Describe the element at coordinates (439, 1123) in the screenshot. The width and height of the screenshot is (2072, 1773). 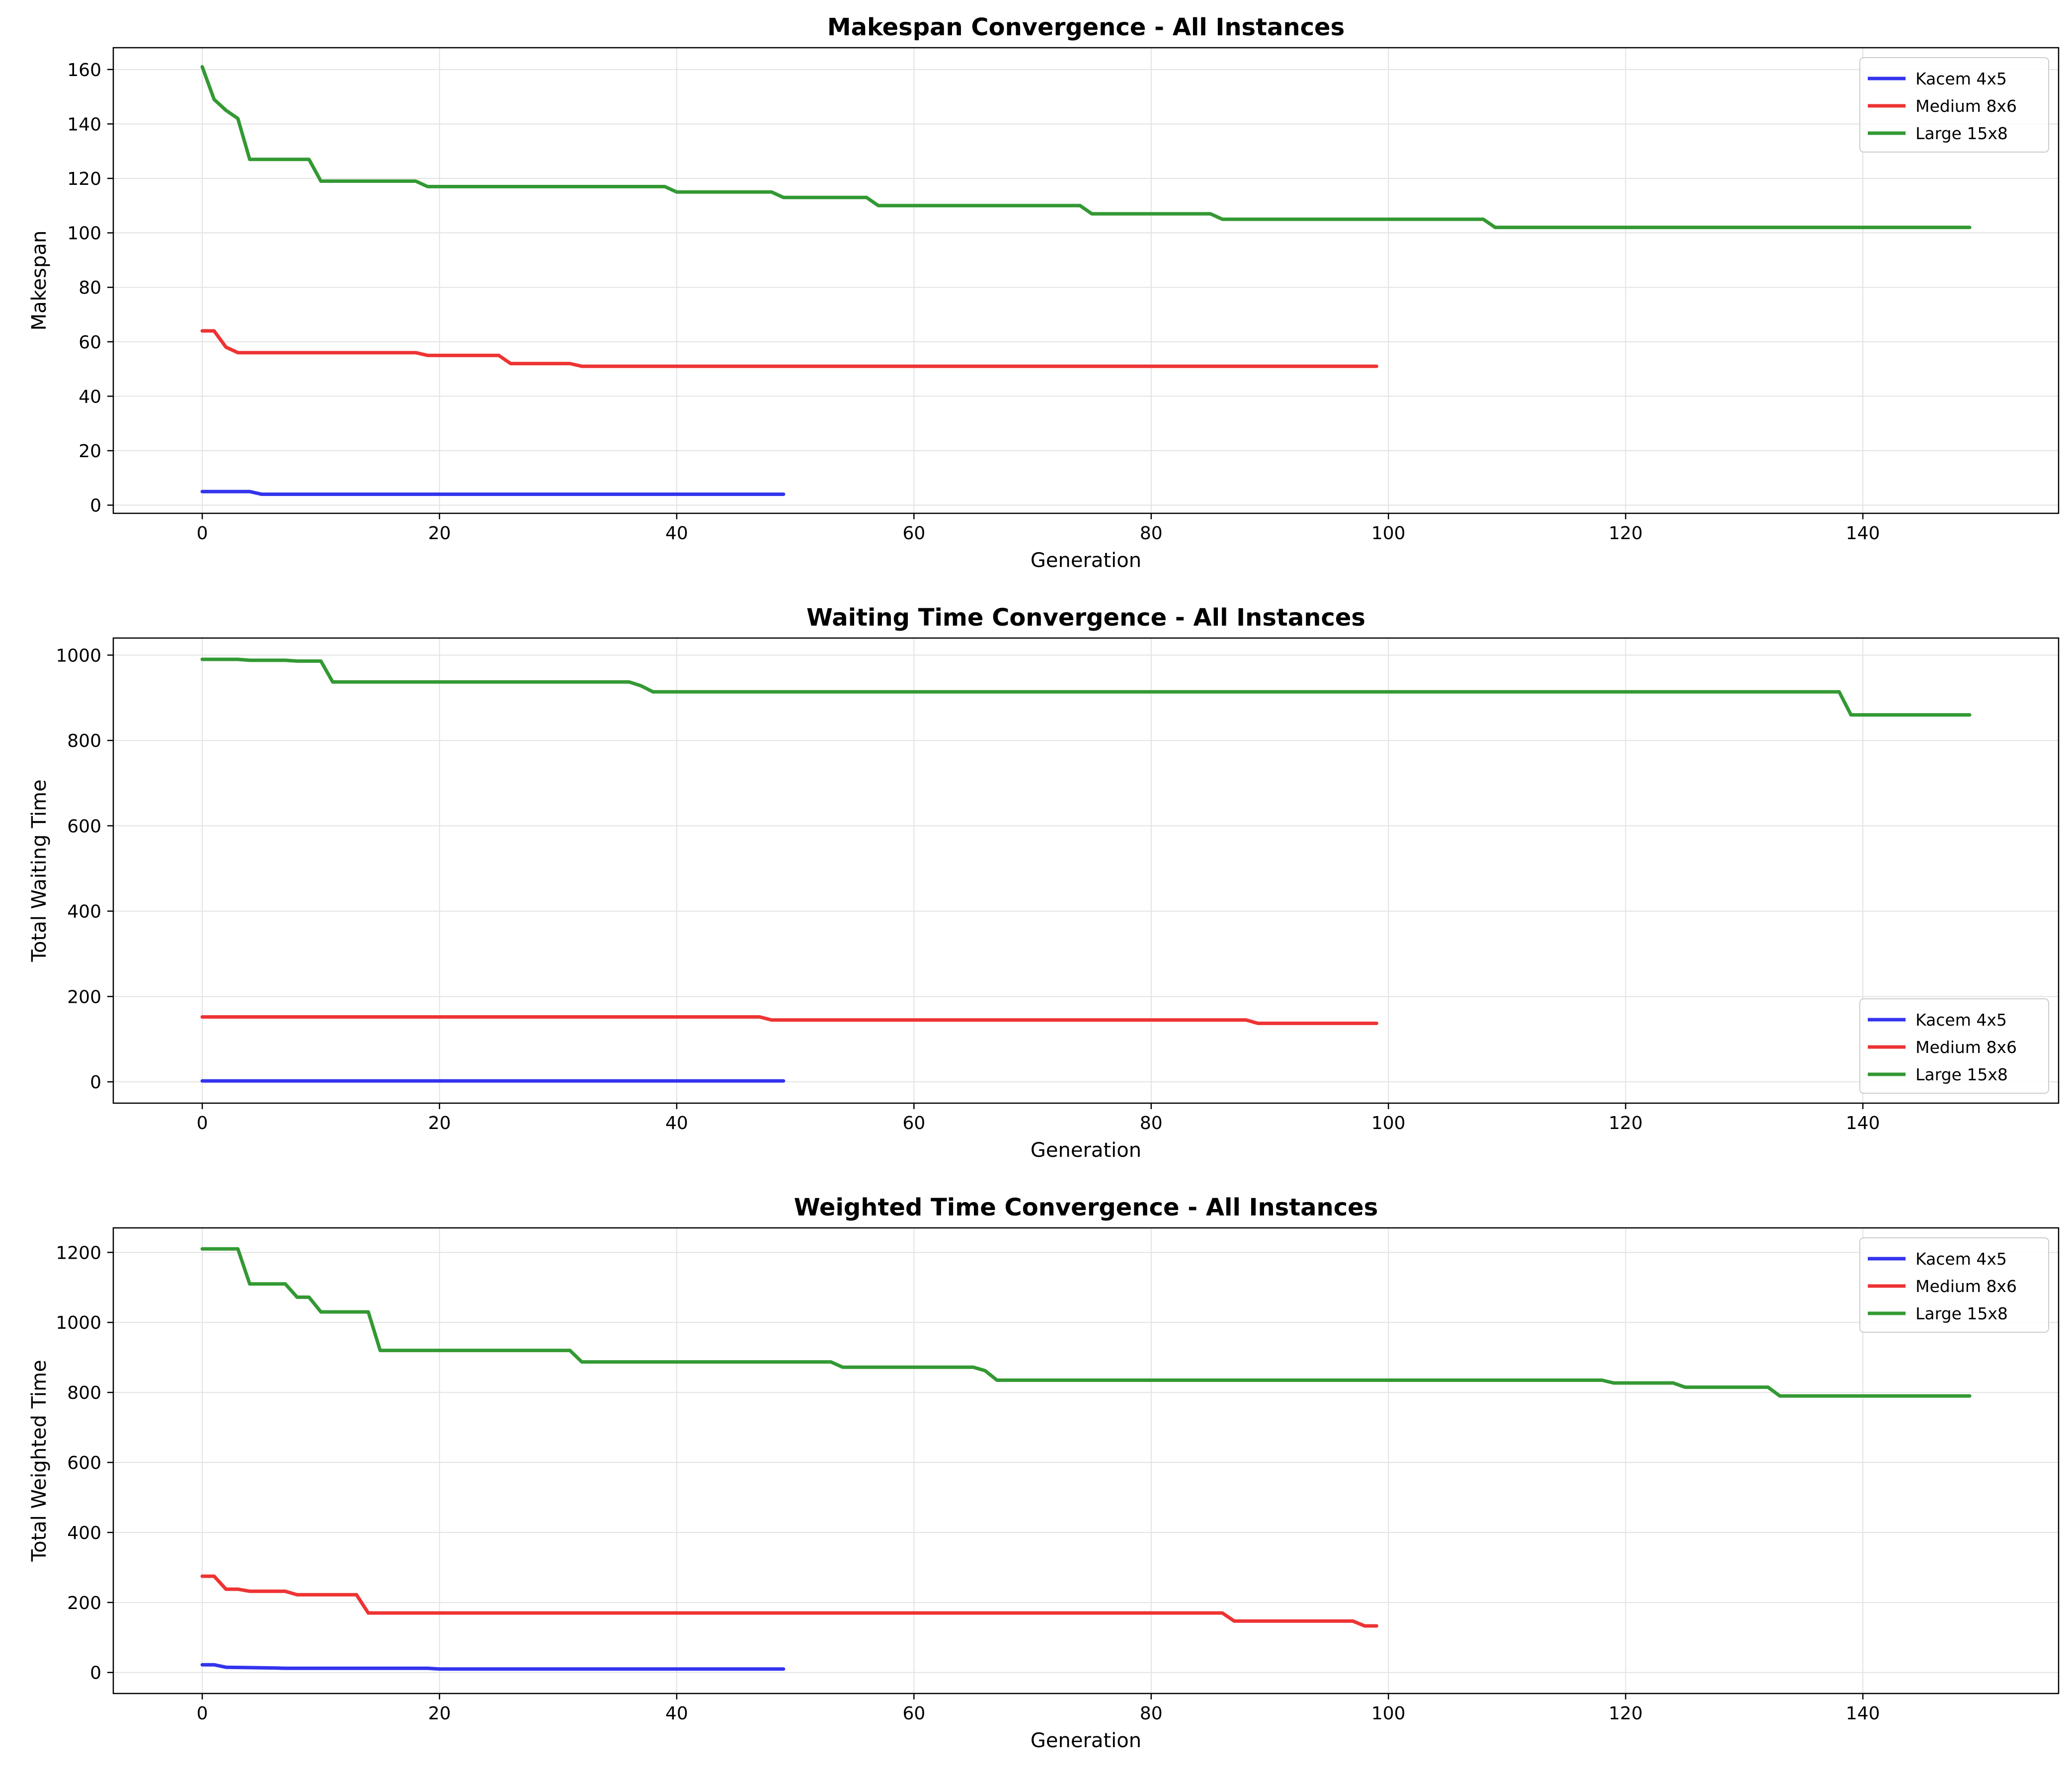
I see `chart-2-x-tick-label: 20` at that location.